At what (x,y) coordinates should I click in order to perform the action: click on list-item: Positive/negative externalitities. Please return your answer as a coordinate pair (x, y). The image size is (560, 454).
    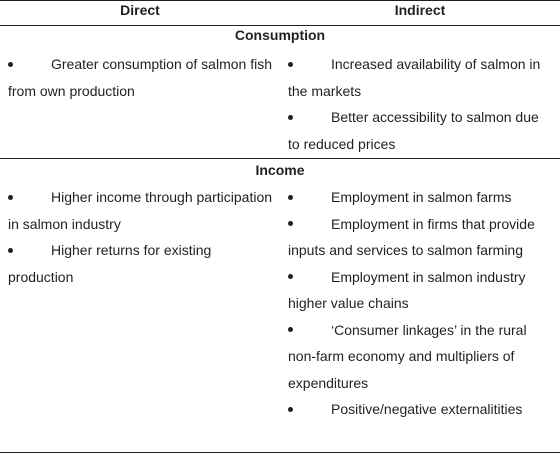
    Looking at the image, I should click on (420, 409).